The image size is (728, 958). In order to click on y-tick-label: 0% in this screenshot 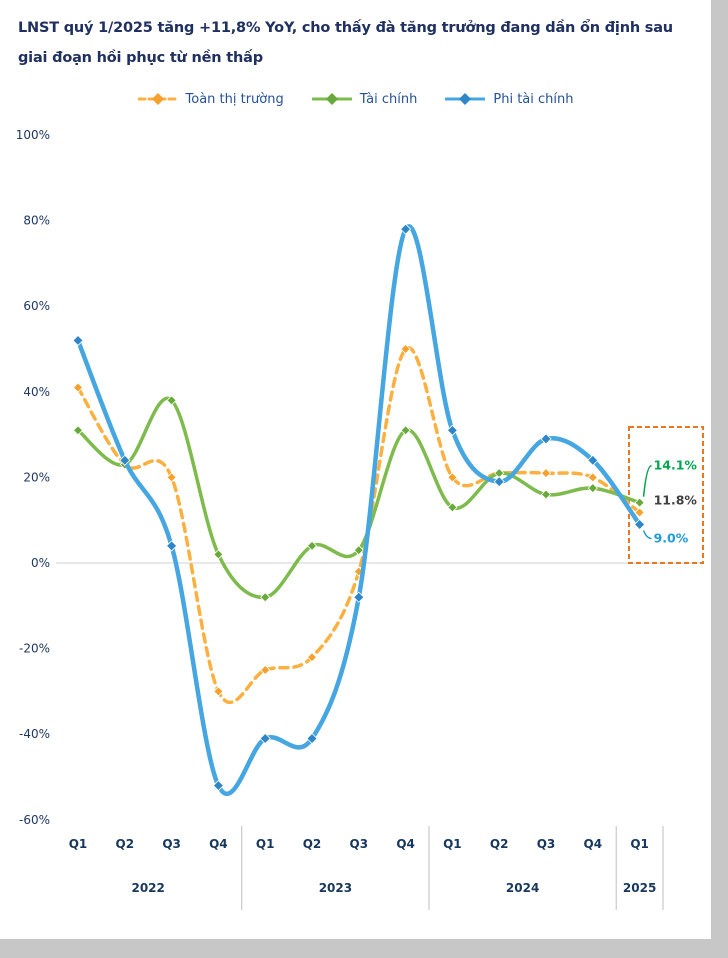, I will do `click(40, 563)`.